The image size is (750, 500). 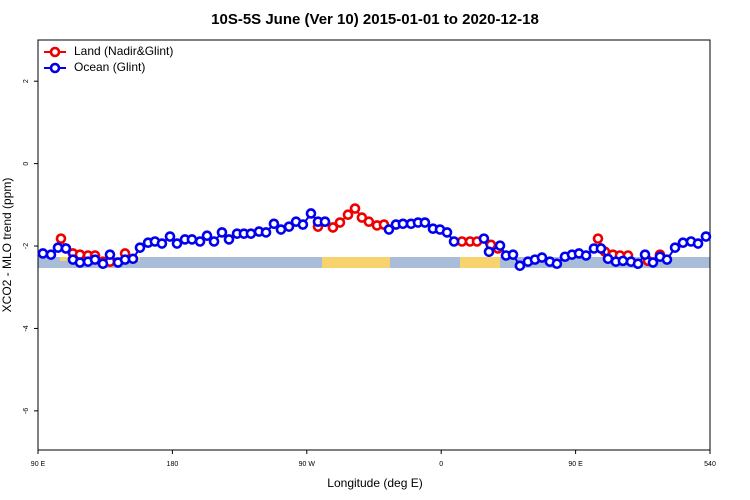 I want to click on y-tick-label: -4, so click(x=26, y=328).